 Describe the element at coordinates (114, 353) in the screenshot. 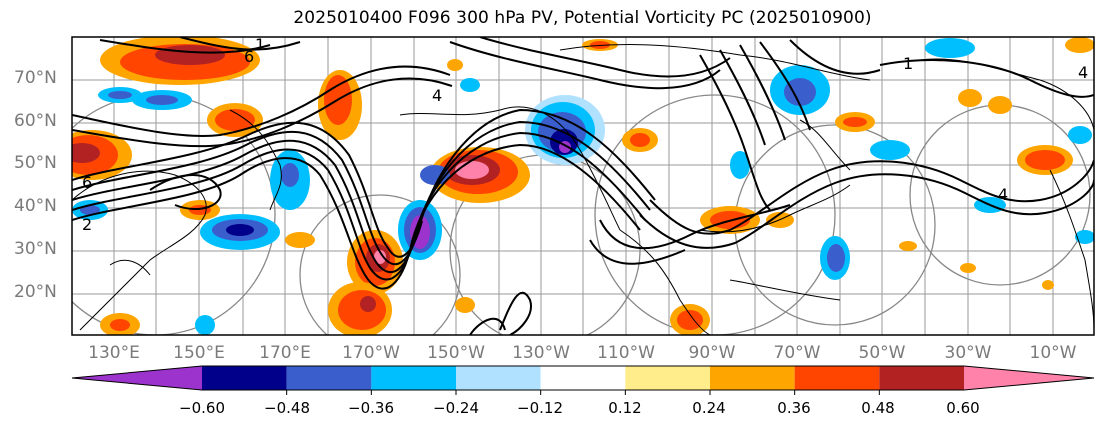

I see `lon-label-130e: 130°E` at that location.